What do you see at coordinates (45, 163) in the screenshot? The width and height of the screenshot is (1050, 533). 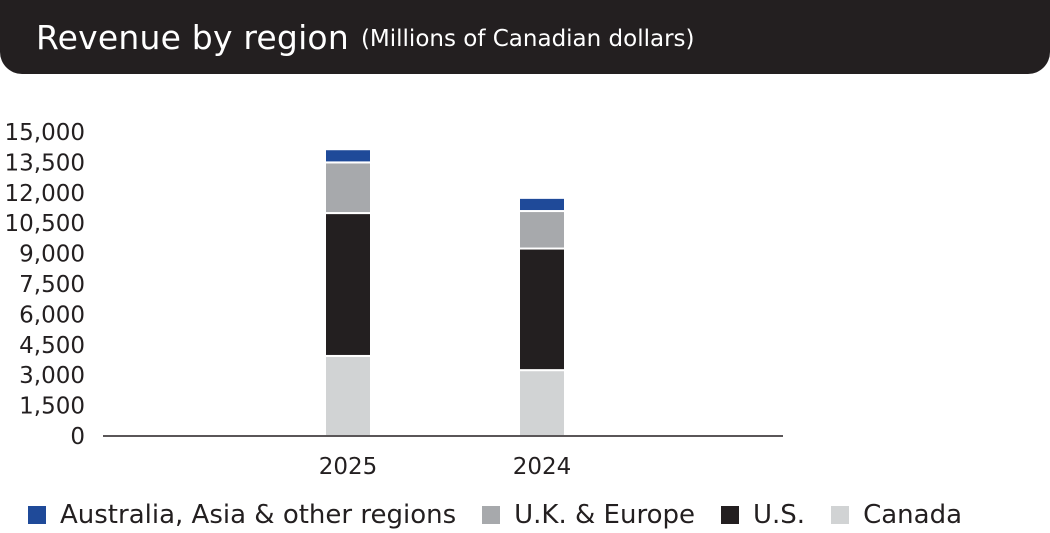 I see `y-tick-label: 13,500` at bounding box center [45, 163].